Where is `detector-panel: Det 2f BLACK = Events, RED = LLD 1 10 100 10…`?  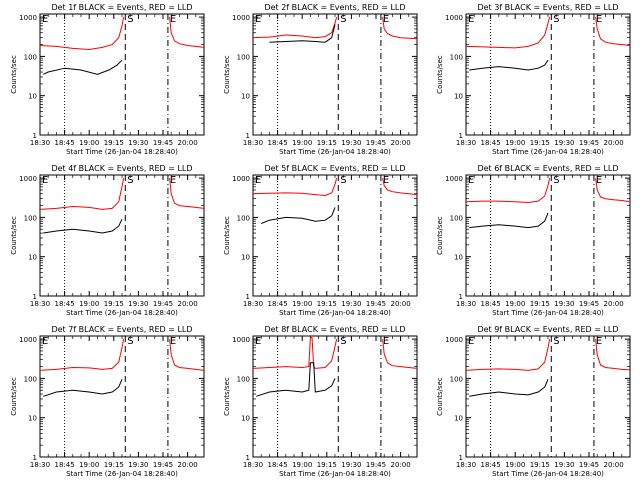 detector-panel: Det 2f BLACK = Events, RED = LLD 1 10 100 10… is located at coordinates (320, 79).